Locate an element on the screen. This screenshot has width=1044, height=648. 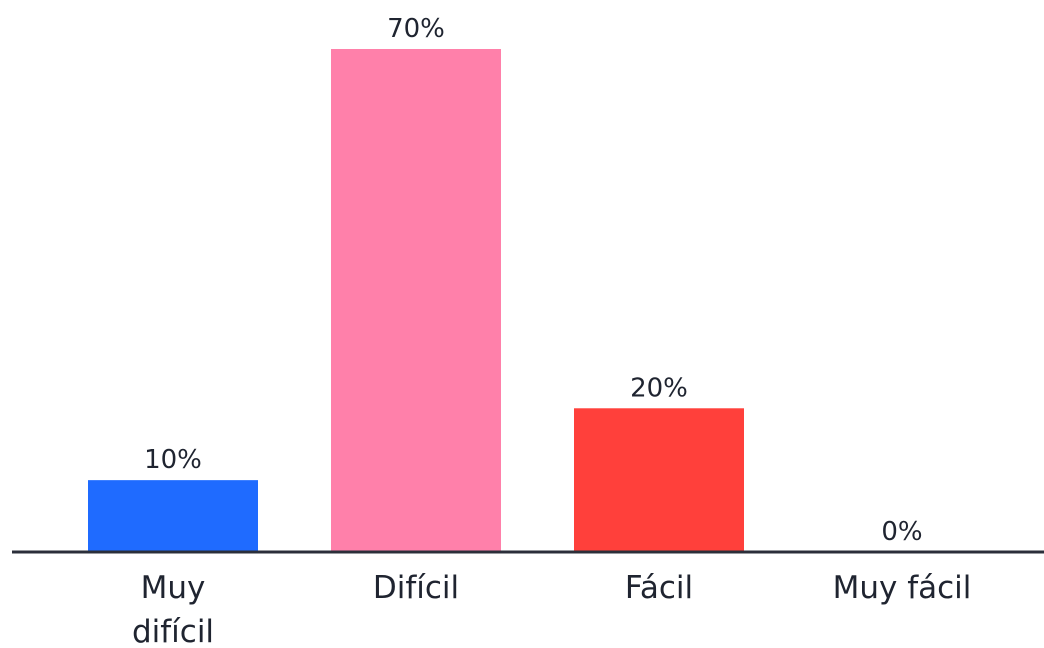
value-label-2: 20% is located at coordinates (659, 388).